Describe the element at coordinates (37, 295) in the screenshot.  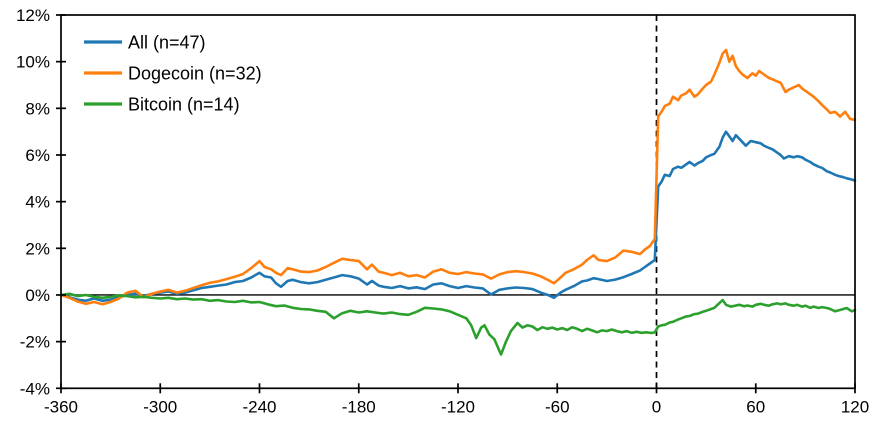
I see `y-axis-tick-label: 0%` at that location.